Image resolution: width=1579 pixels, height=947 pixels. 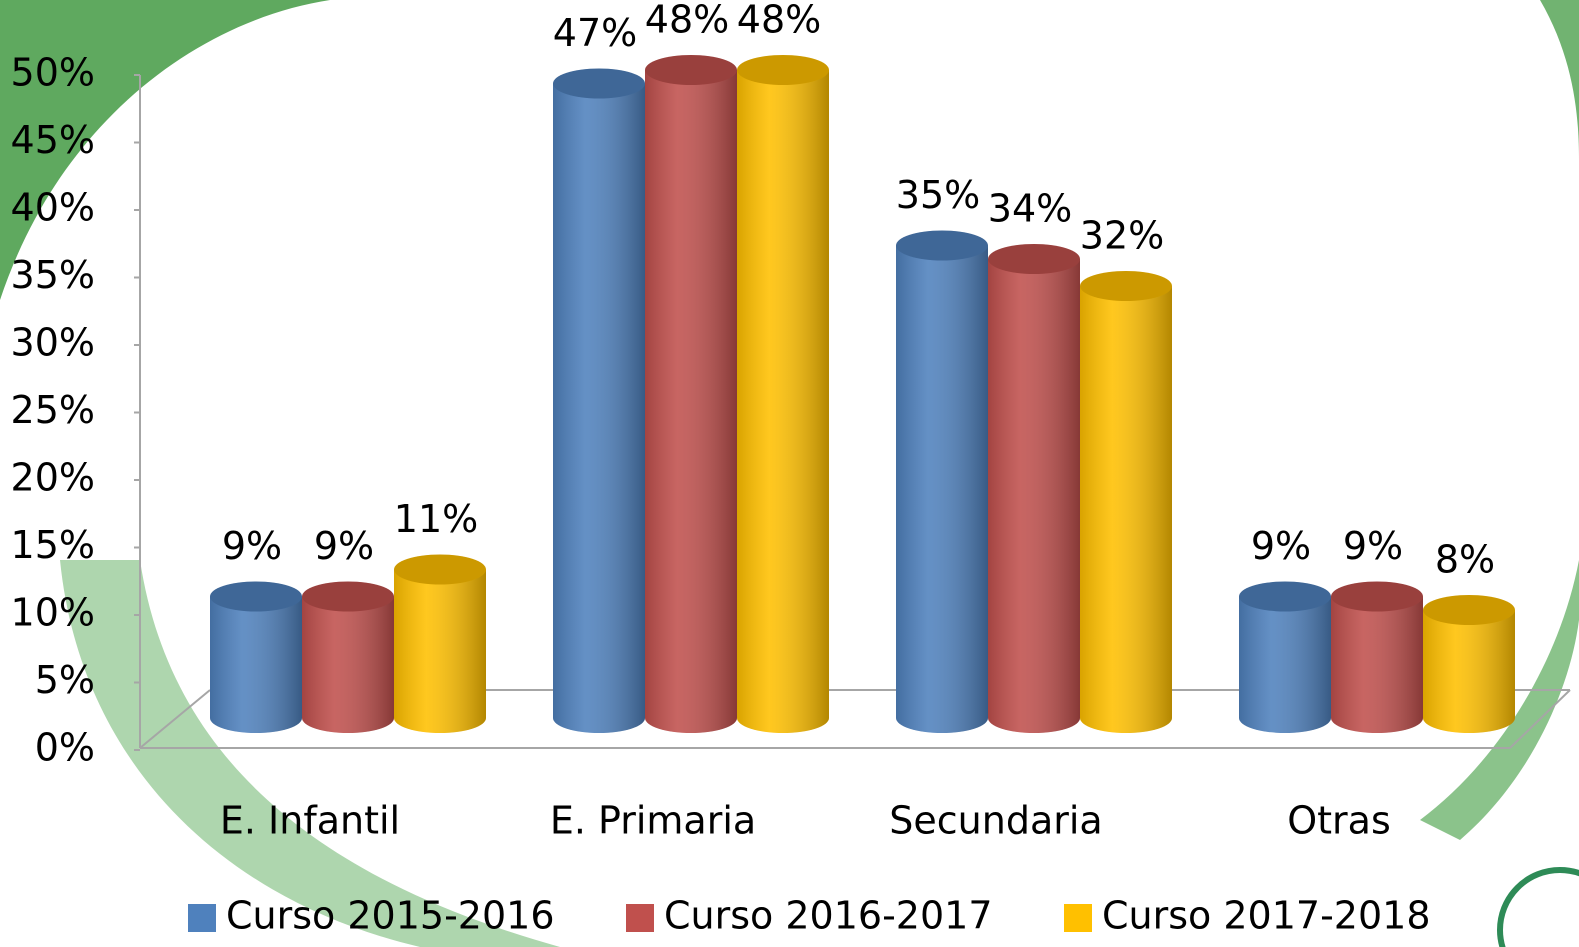 I want to click on data-label: 11%, so click(x=436, y=519).